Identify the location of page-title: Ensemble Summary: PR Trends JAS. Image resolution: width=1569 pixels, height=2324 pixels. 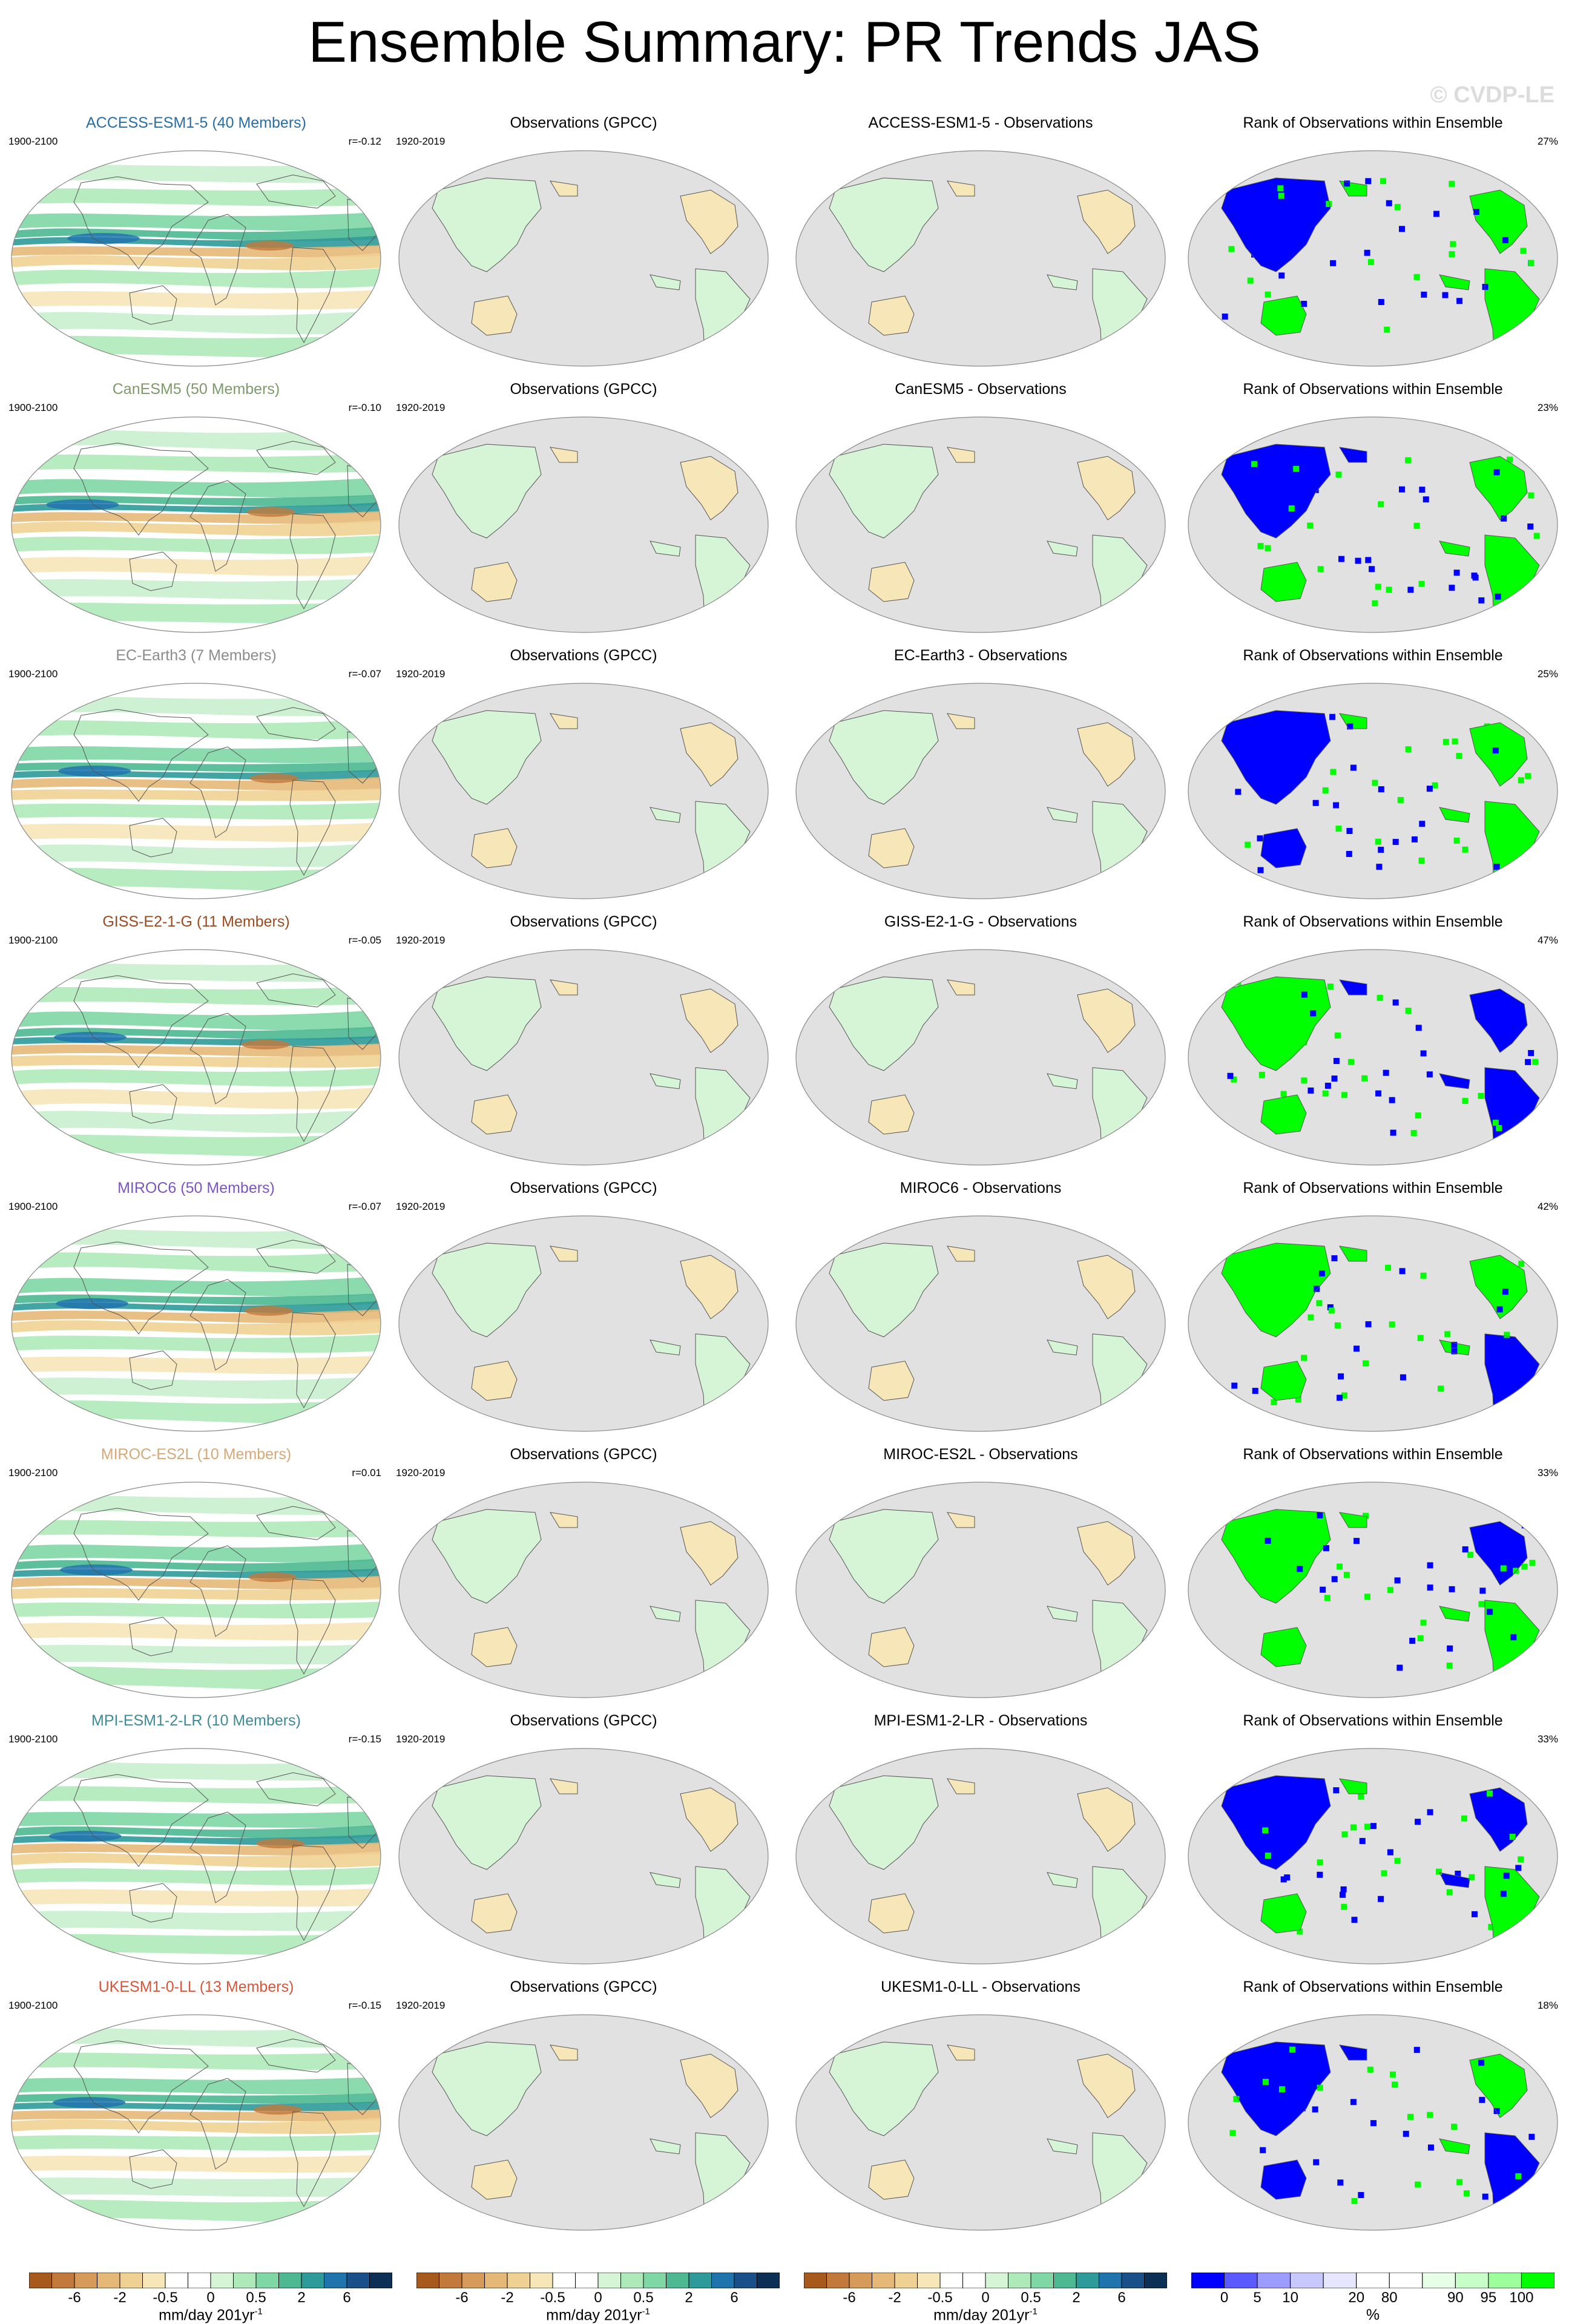
(784, 42).